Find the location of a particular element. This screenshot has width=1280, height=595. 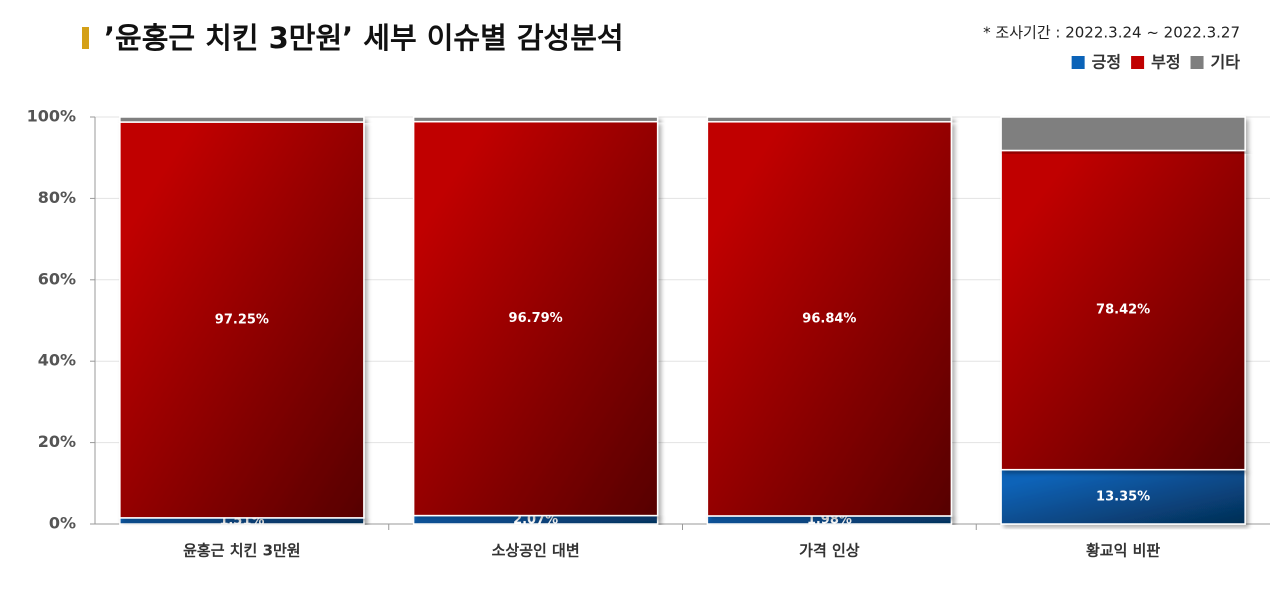

y-tick-label: 60% is located at coordinates (57, 278).